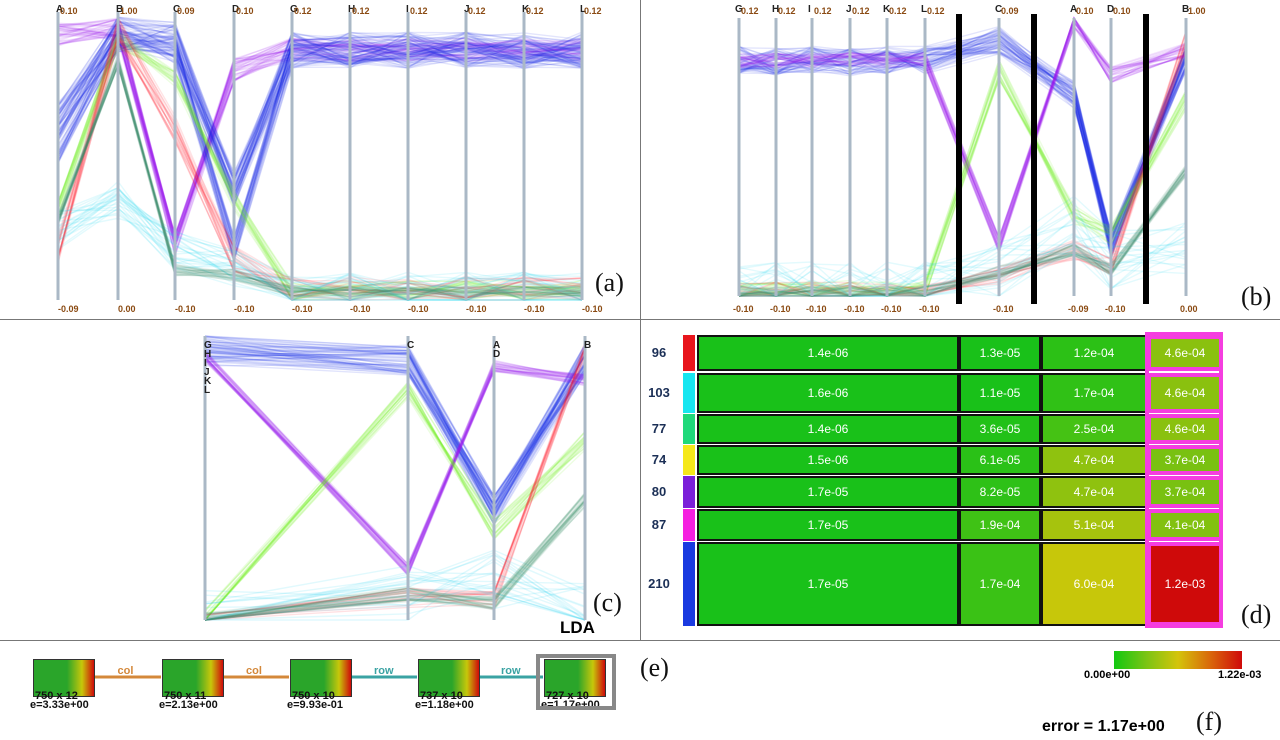  I want to click on error-cell: 4.1e-04, so click(1185, 525).